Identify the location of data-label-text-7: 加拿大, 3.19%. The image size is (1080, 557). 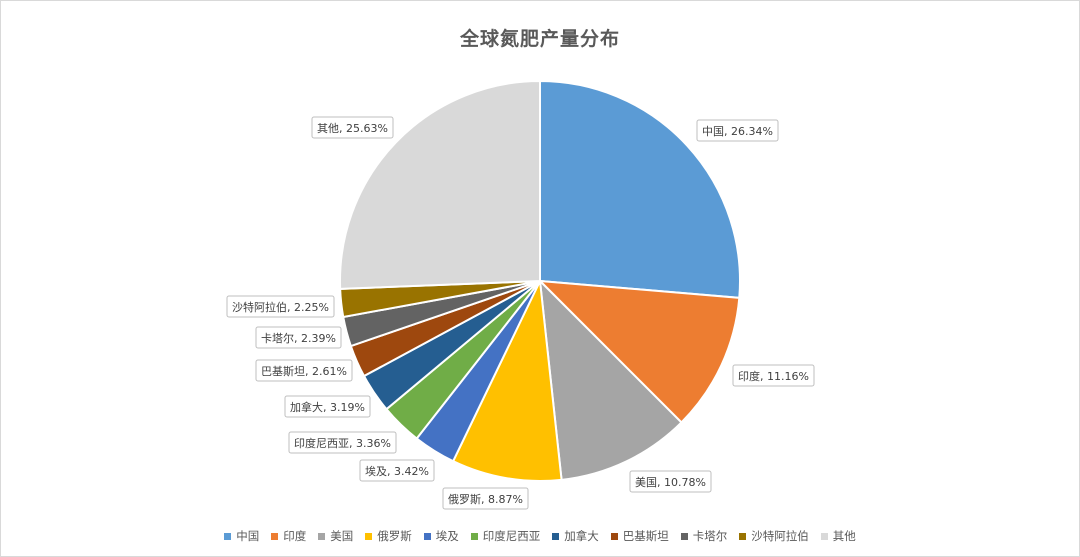
(327, 407).